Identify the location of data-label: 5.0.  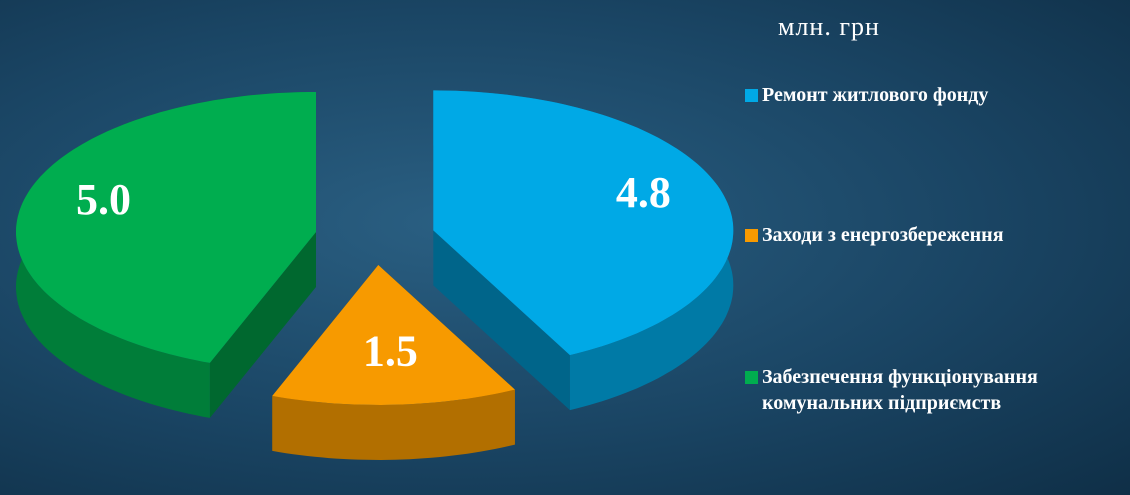
(103, 199).